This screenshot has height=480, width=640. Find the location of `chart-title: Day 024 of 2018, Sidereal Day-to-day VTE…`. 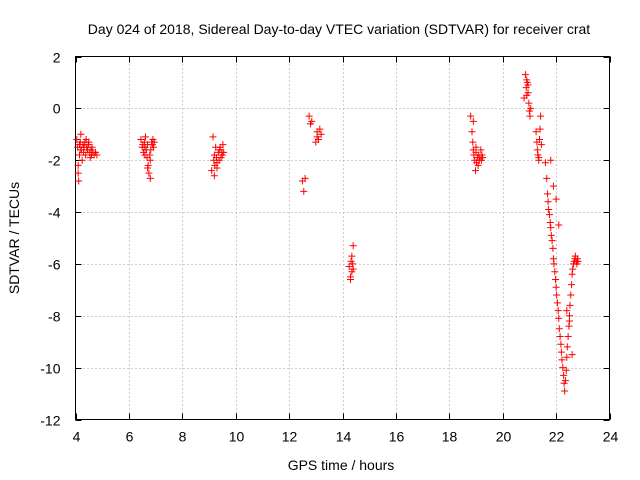

chart-title: Day 024 of 2018, Sidereal Day-to-day VTE… is located at coordinates (339, 29).